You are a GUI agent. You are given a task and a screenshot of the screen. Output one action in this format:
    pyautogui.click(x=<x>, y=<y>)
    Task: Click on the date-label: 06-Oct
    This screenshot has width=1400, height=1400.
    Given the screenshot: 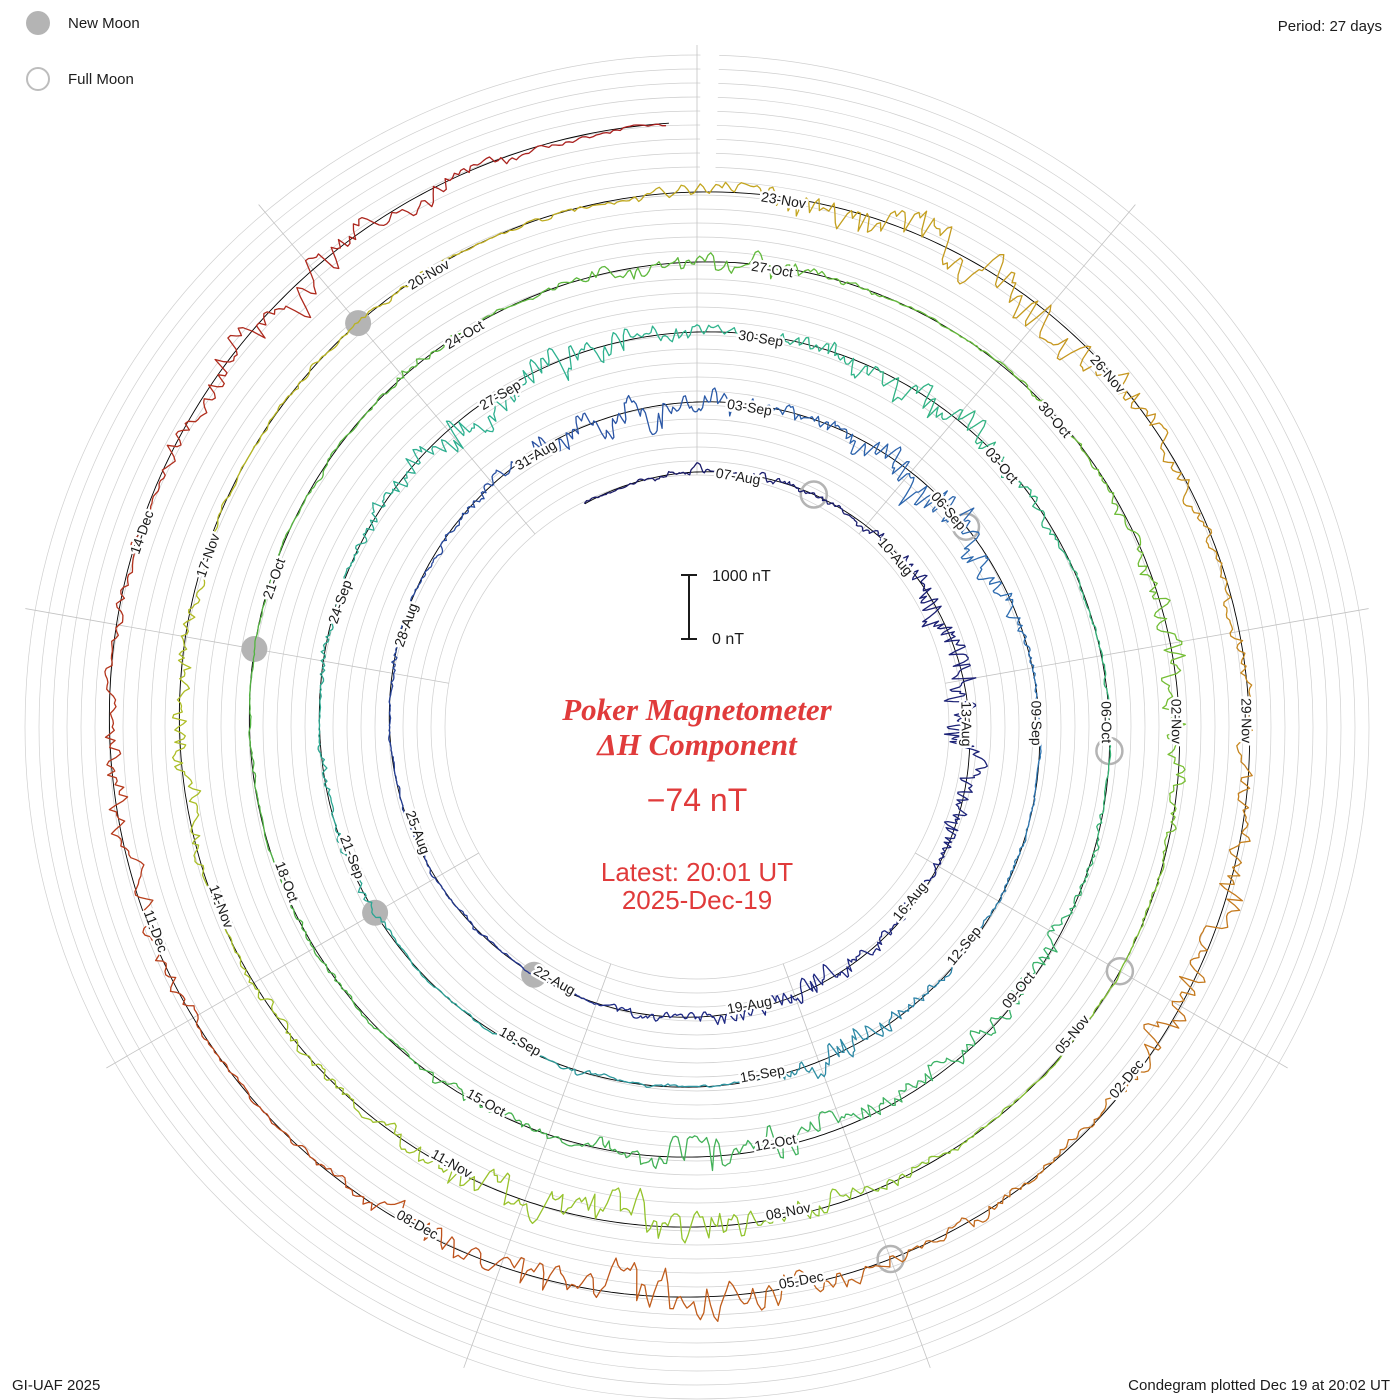 What is the action you would take?
    pyautogui.click(x=1106, y=722)
    